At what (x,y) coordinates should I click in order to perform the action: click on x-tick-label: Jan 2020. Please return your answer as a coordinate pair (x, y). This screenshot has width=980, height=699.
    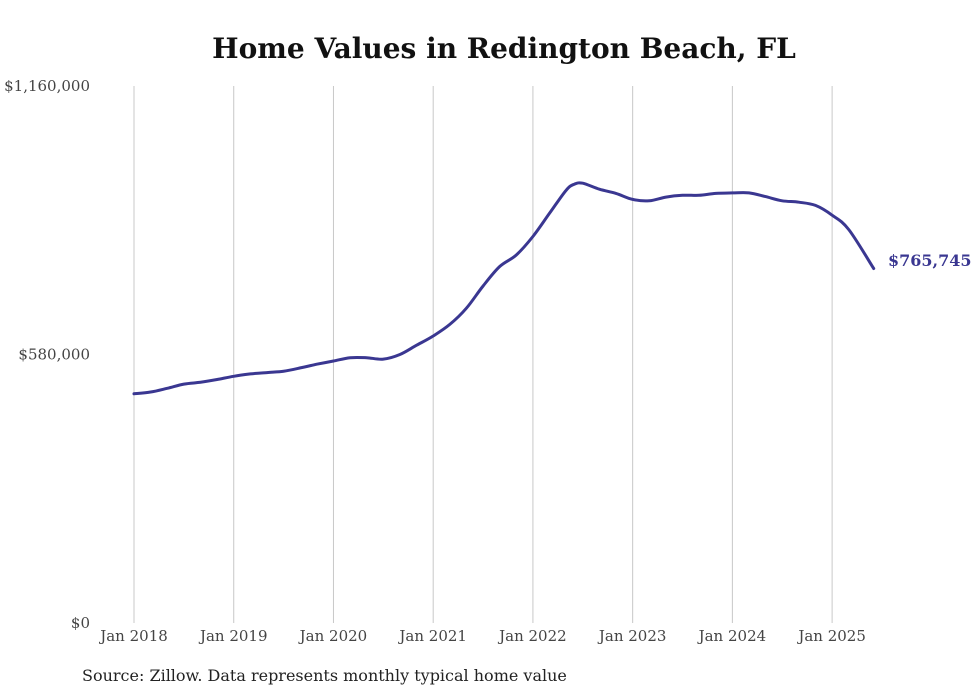
    Looking at the image, I should click on (333, 636).